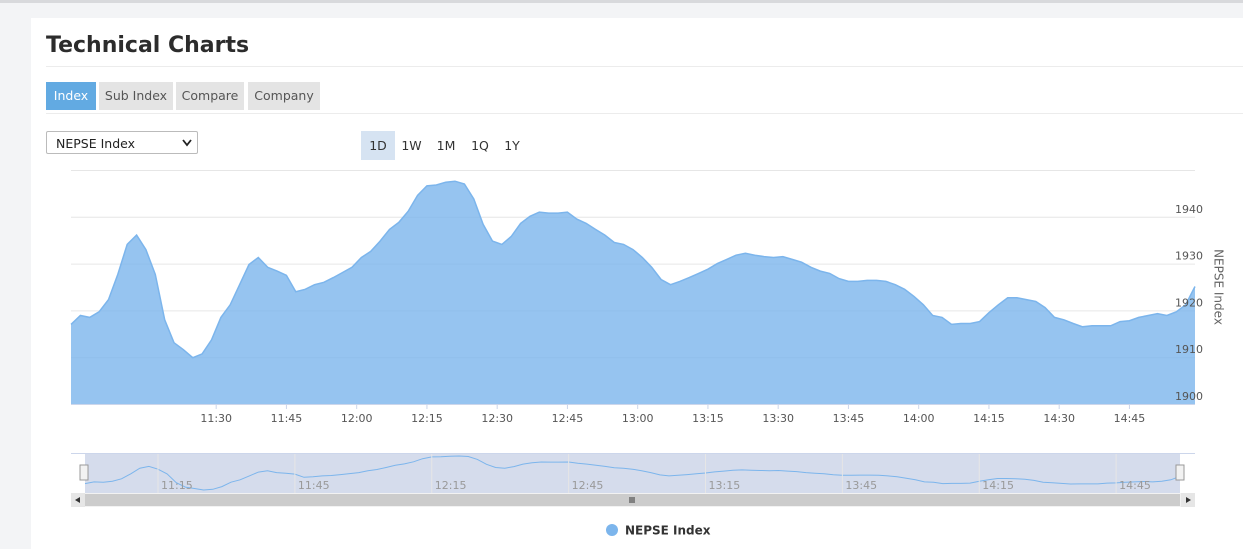  Describe the element at coordinates (638, 418) in the screenshot. I see `x-tick-label: 13:00` at that location.